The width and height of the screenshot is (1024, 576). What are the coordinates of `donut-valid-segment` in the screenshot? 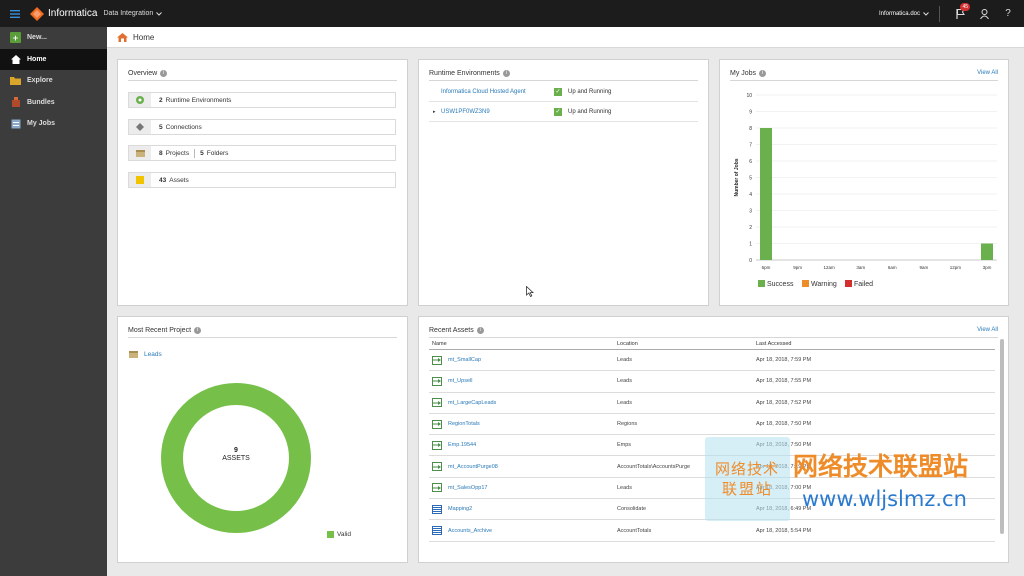 It's located at (236, 458).